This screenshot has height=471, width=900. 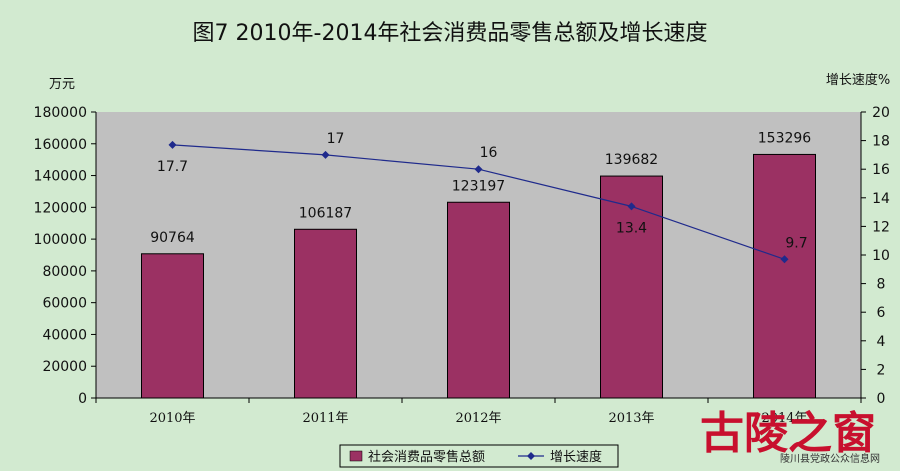 What do you see at coordinates (881, 399) in the screenshot?
I see `right-tick-label: 0` at bounding box center [881, 399].